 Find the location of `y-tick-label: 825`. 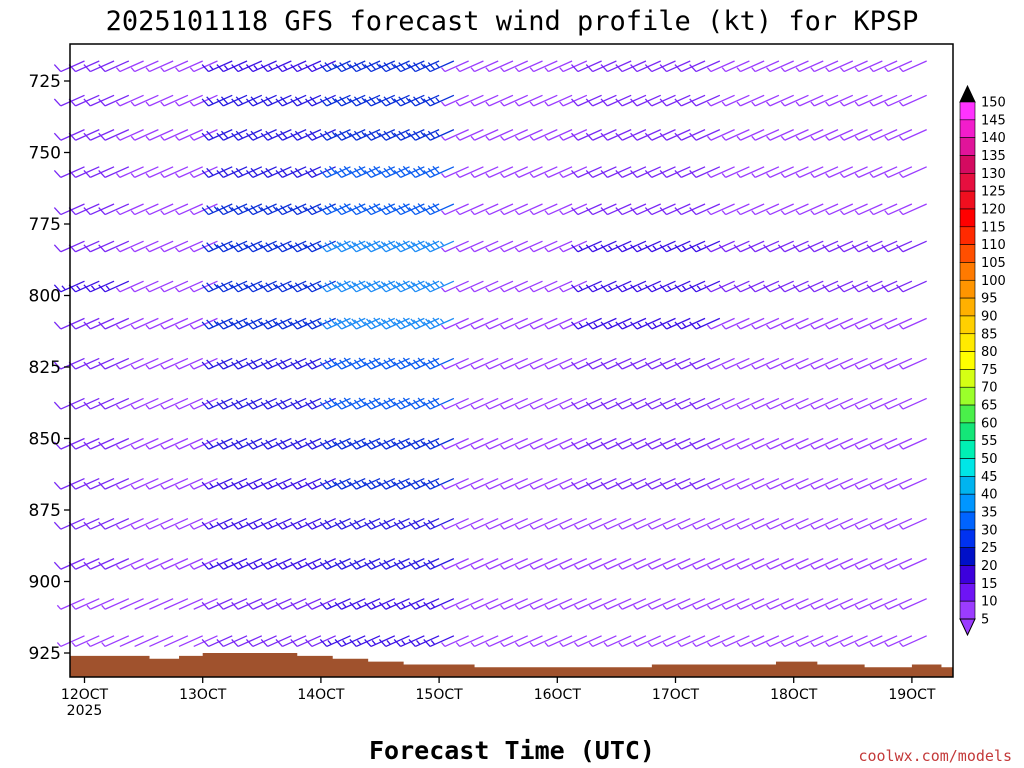

y-tick-label: 825 is located at coordinates (45, 368).